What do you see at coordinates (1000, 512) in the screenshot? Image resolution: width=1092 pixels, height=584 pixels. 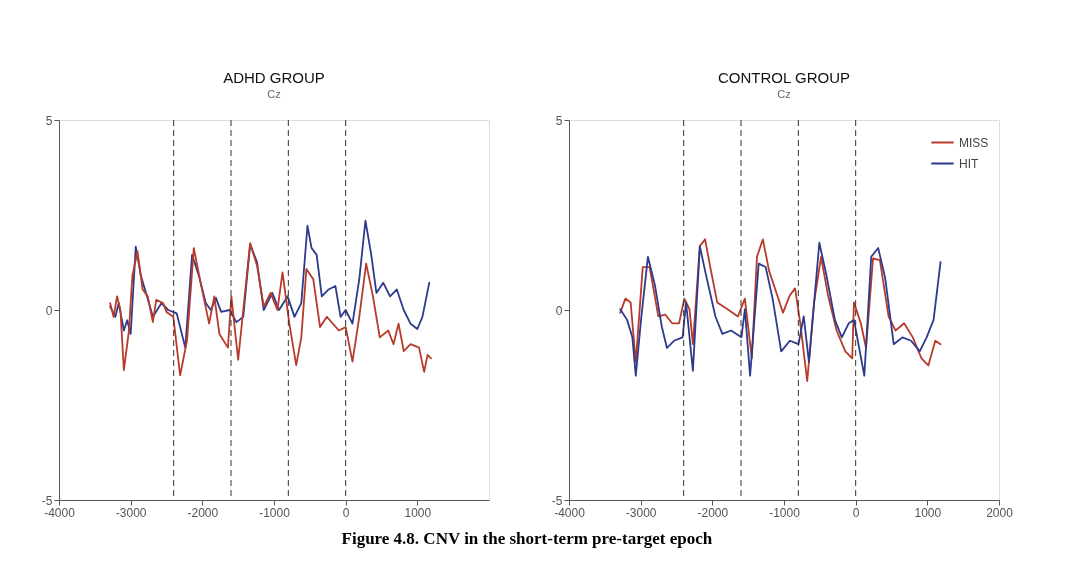 I see `x-tick-label: 2000` at bounding box center [1000, 512].